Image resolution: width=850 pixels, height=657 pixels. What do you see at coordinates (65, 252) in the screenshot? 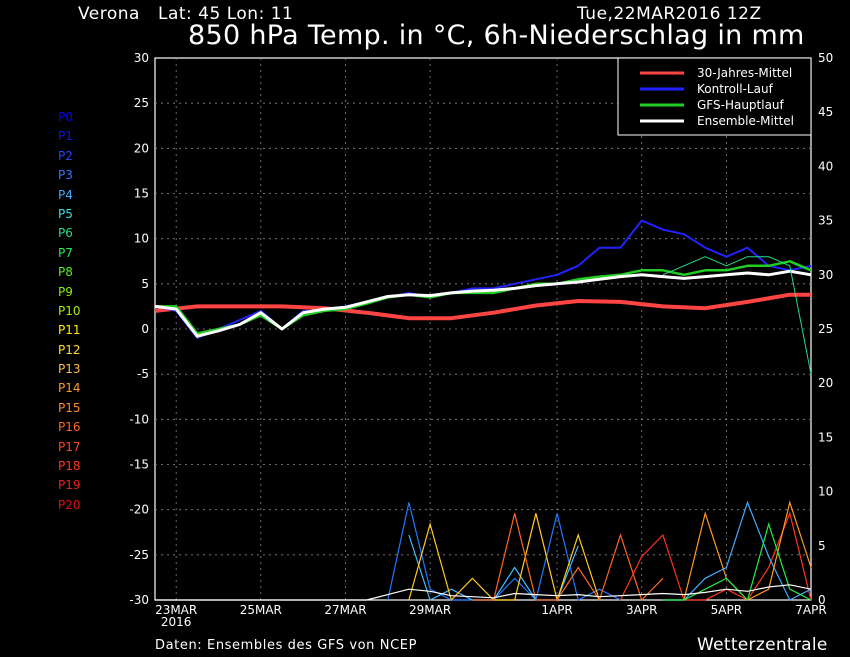
I see `member-label: P7` at bounding box center [65, 252].